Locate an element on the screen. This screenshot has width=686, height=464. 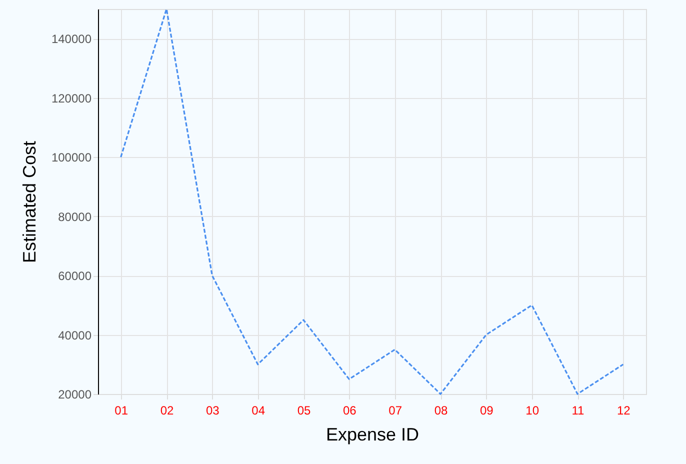
x-tick-label: 07 is located at coordinates (395, 411).